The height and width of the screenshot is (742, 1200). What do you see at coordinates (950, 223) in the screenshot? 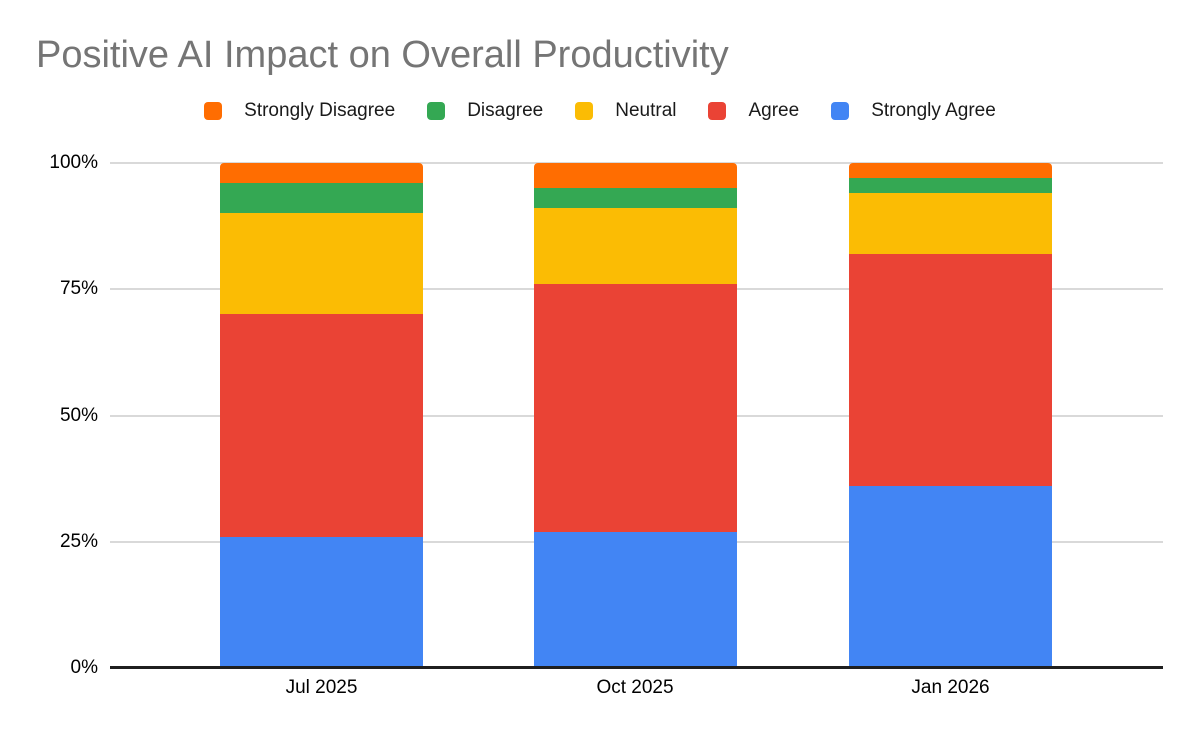
I see `bar-segment-jan-2026-neutral` at bounding box center [950, 223].